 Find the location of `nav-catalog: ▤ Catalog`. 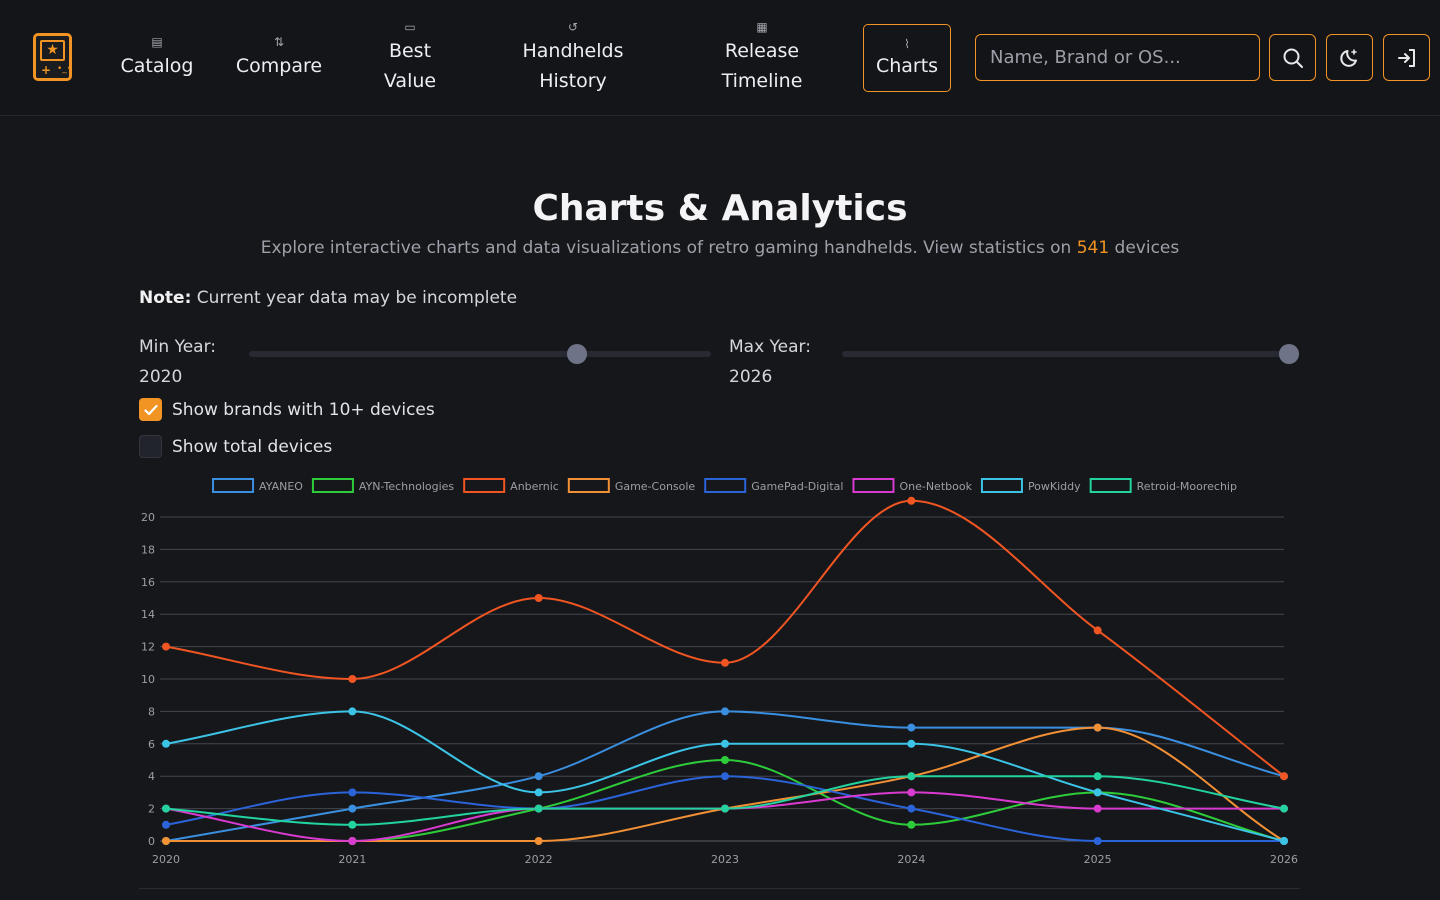

nav-catalog: ▤ Catalog is located at coordinates (157, 58).